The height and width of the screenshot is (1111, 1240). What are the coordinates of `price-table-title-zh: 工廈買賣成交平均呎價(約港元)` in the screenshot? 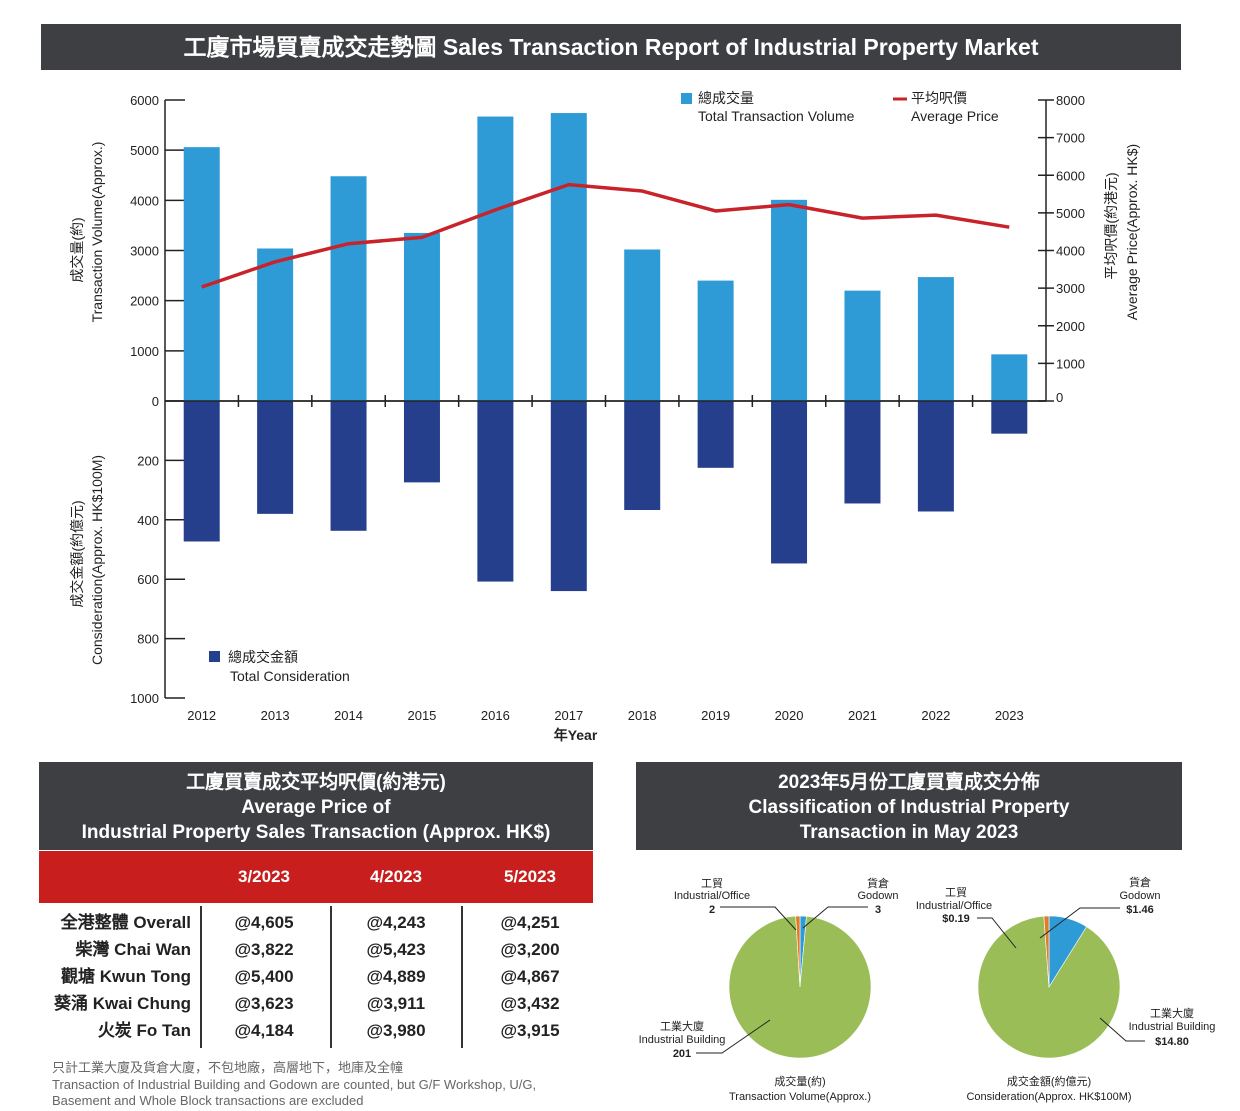 It's located at (316, 782).